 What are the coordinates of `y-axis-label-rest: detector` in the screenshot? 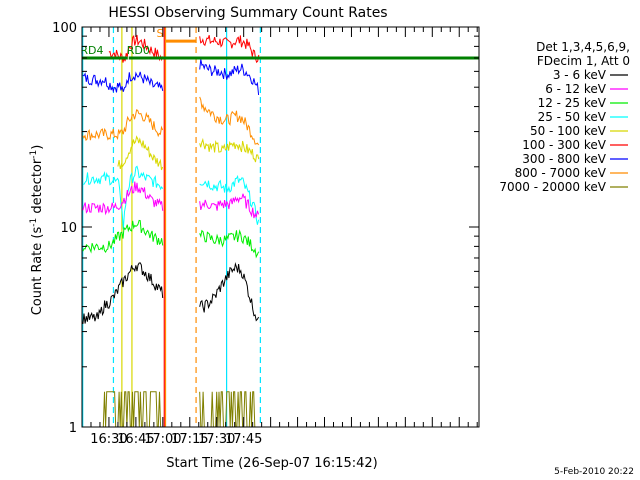 It's located at (37, 188).